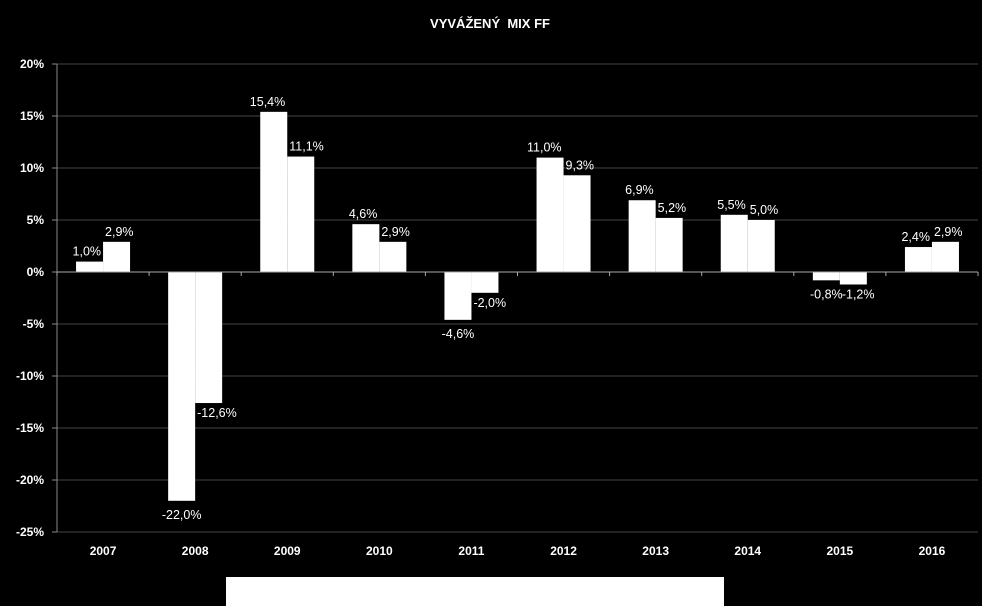 The height and width of the screenshot is (606, 982). What do you see at coordinates (30, 532) in the screenshot?
I see `y-tick-label: -25%` at bounding box center [30, 532].